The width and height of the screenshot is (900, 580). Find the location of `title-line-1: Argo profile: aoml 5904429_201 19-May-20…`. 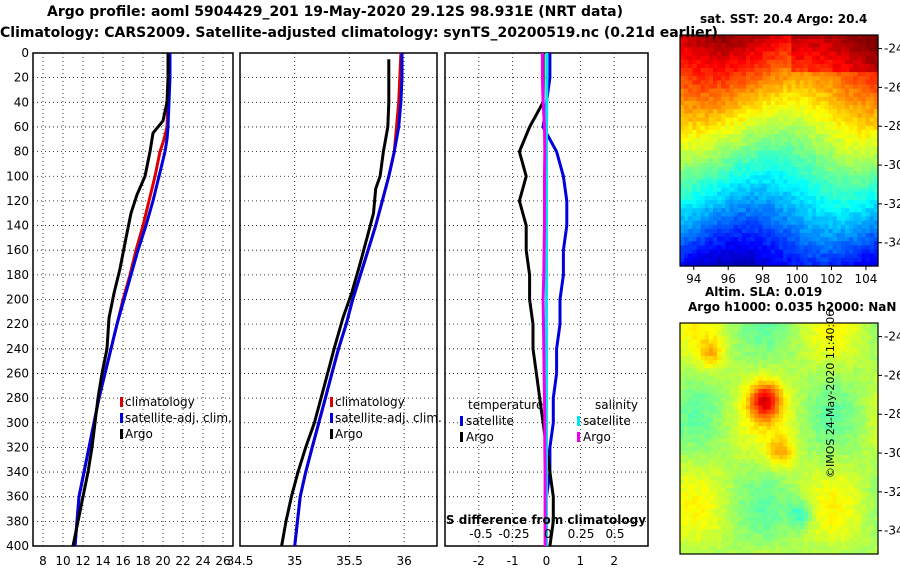

title-line-1: Argo profile: aoml 5904429_201 19-May-20… is located at coordinates (335, 12).